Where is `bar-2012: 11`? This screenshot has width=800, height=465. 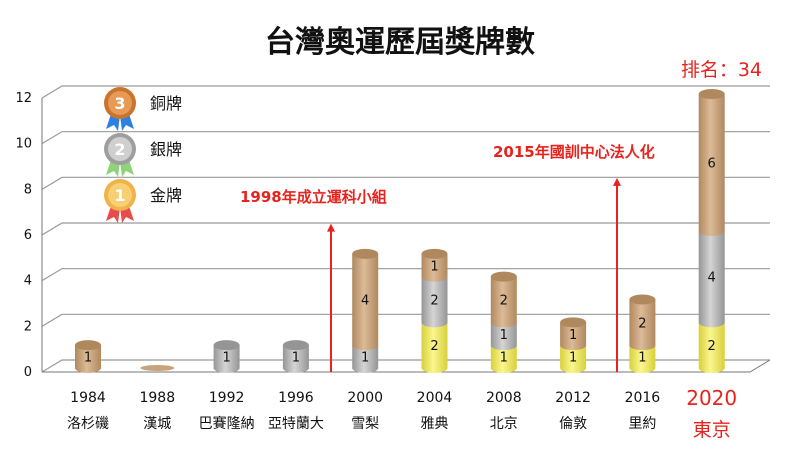
bar-2012: 11 is located at coordinates (573, 345).